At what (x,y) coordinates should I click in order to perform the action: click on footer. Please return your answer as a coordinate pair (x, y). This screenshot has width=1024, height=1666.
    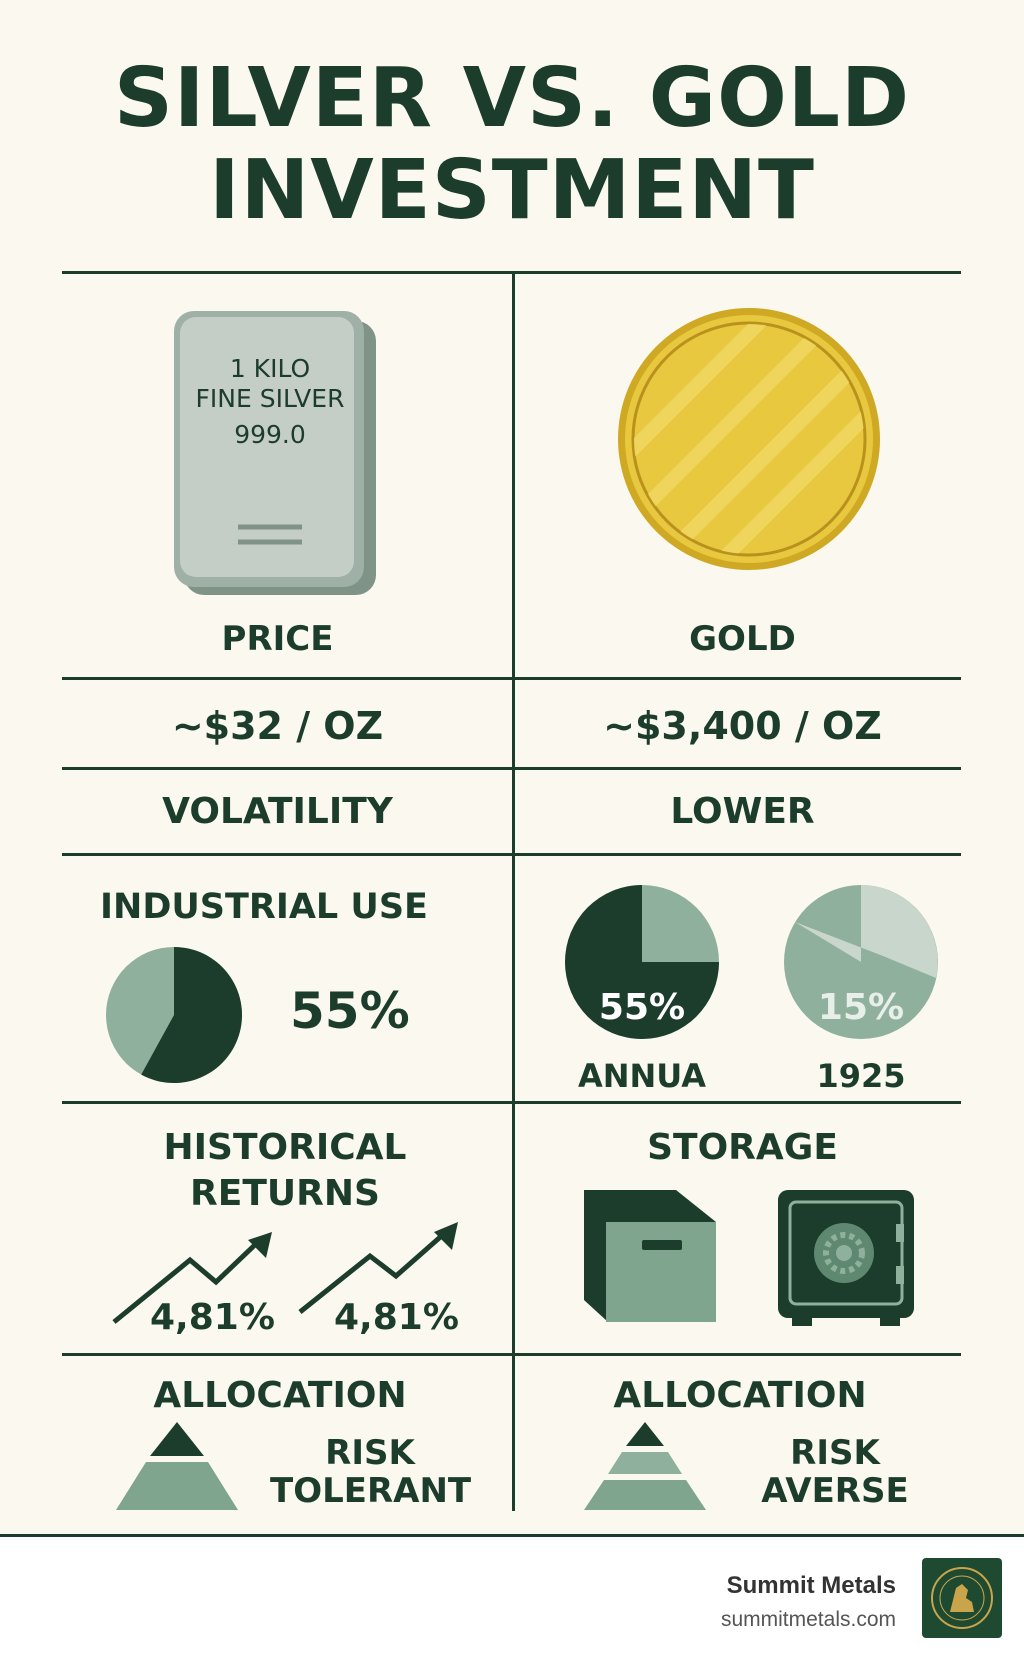
    Looking at the image, I should click on (512, 1600).